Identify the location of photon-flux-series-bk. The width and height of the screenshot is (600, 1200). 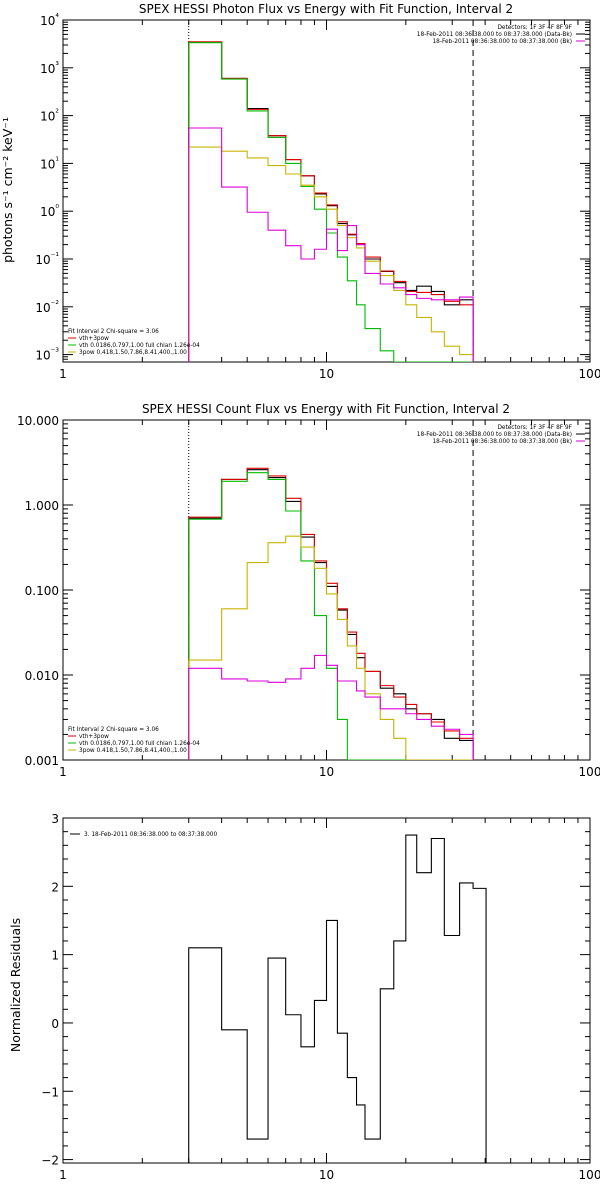
(331, 244).